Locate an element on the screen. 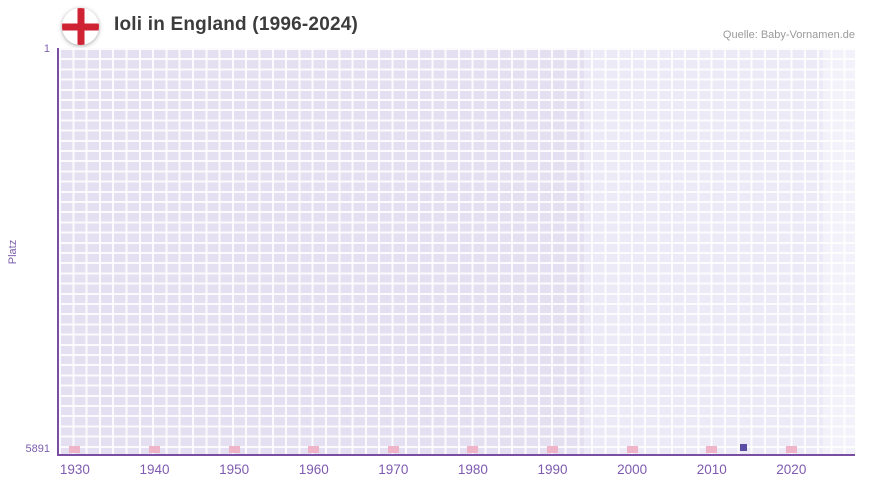  x-tick-label: 2010 is located at coordinates (711, 469).